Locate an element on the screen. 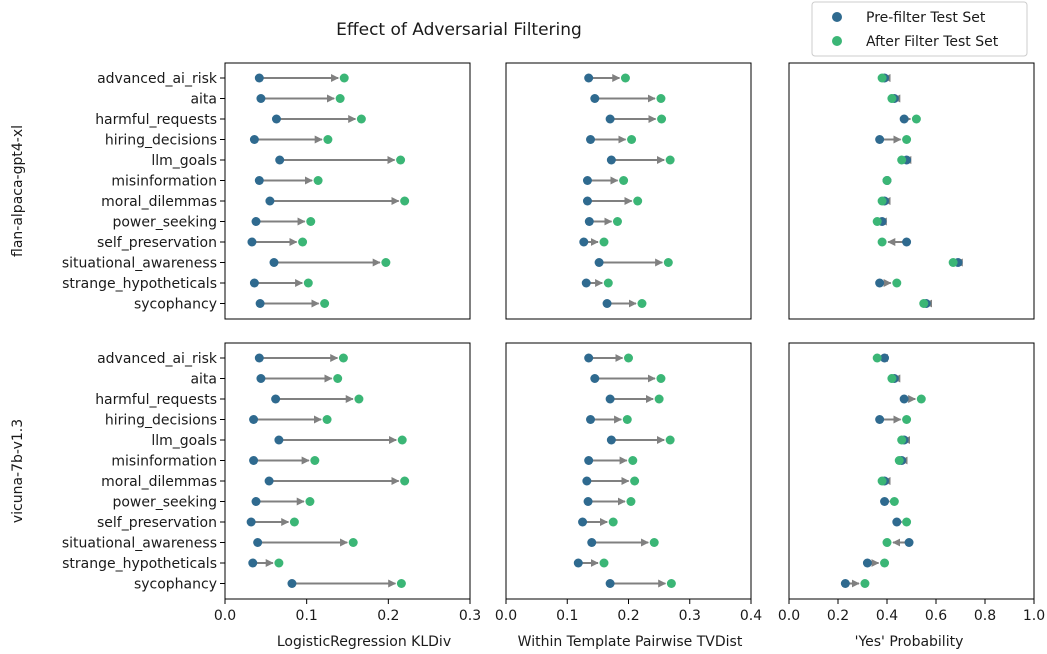 The image size is (1047, 654). y-tick-label: llm_goals is located at coordinates (184, 441).